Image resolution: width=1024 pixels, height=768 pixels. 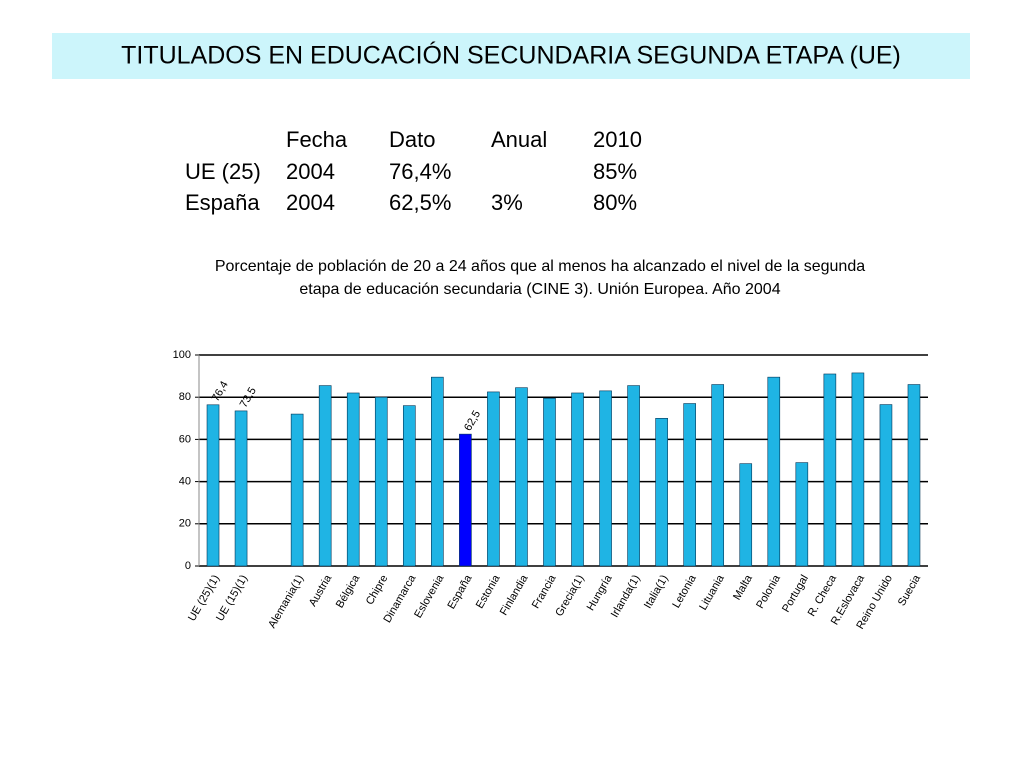 I want to click on x-tick-label: Grecia(1), so click(x=569, y=596).